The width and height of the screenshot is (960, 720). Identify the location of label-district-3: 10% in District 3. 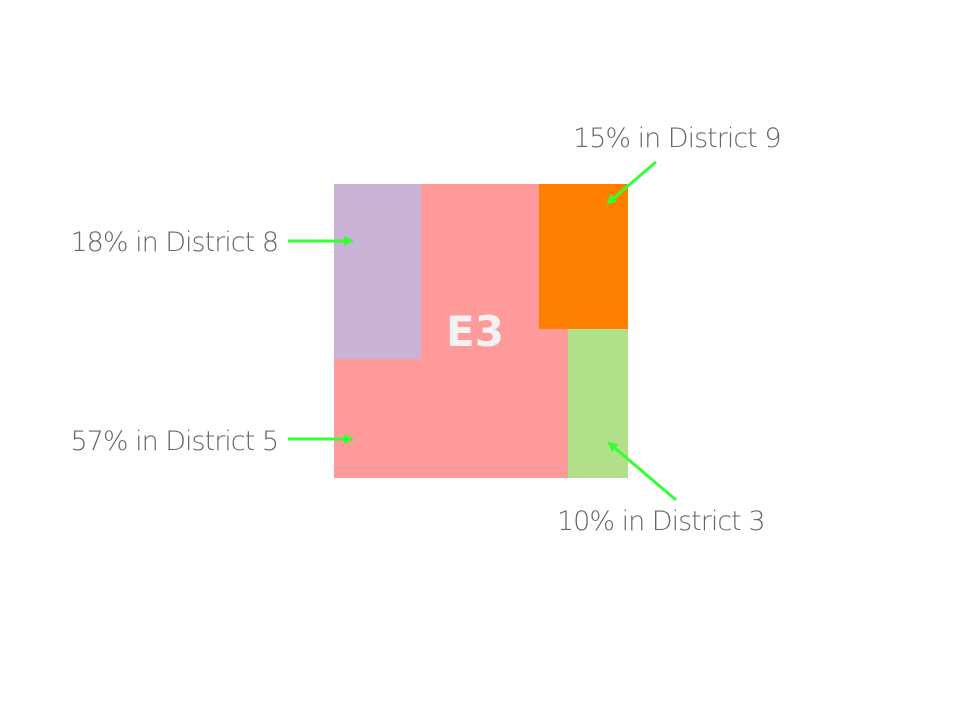
(661, 521).